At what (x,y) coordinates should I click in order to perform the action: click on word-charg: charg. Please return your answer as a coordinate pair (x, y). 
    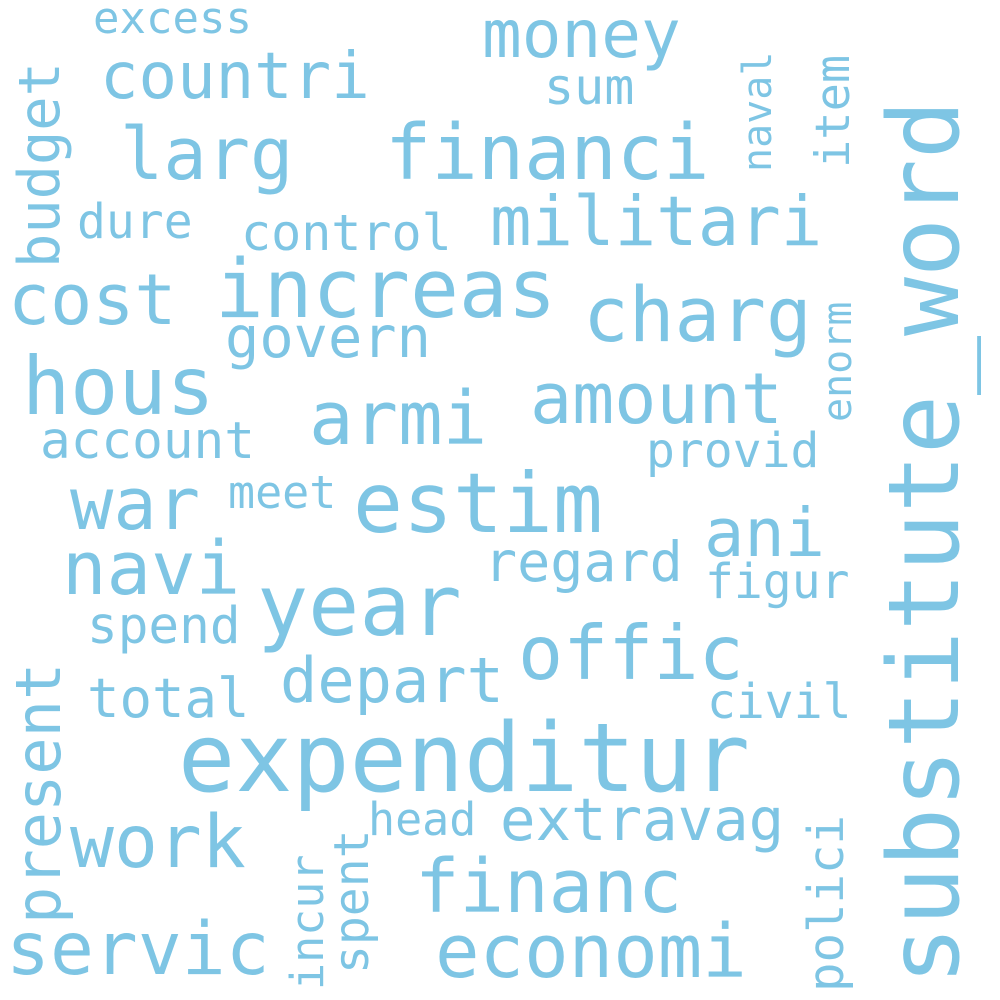
    Looking at the image, I should click on (697, 314).